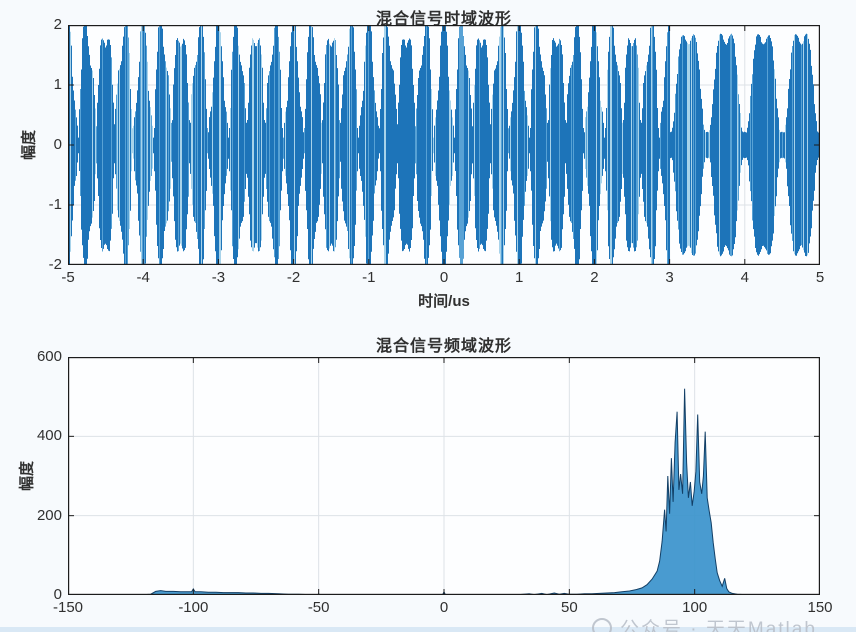  What do you see at coordinates (744, 277) in the screenshot?
I see `x-tick-label-4: 4` at bounding box center [744, 277].